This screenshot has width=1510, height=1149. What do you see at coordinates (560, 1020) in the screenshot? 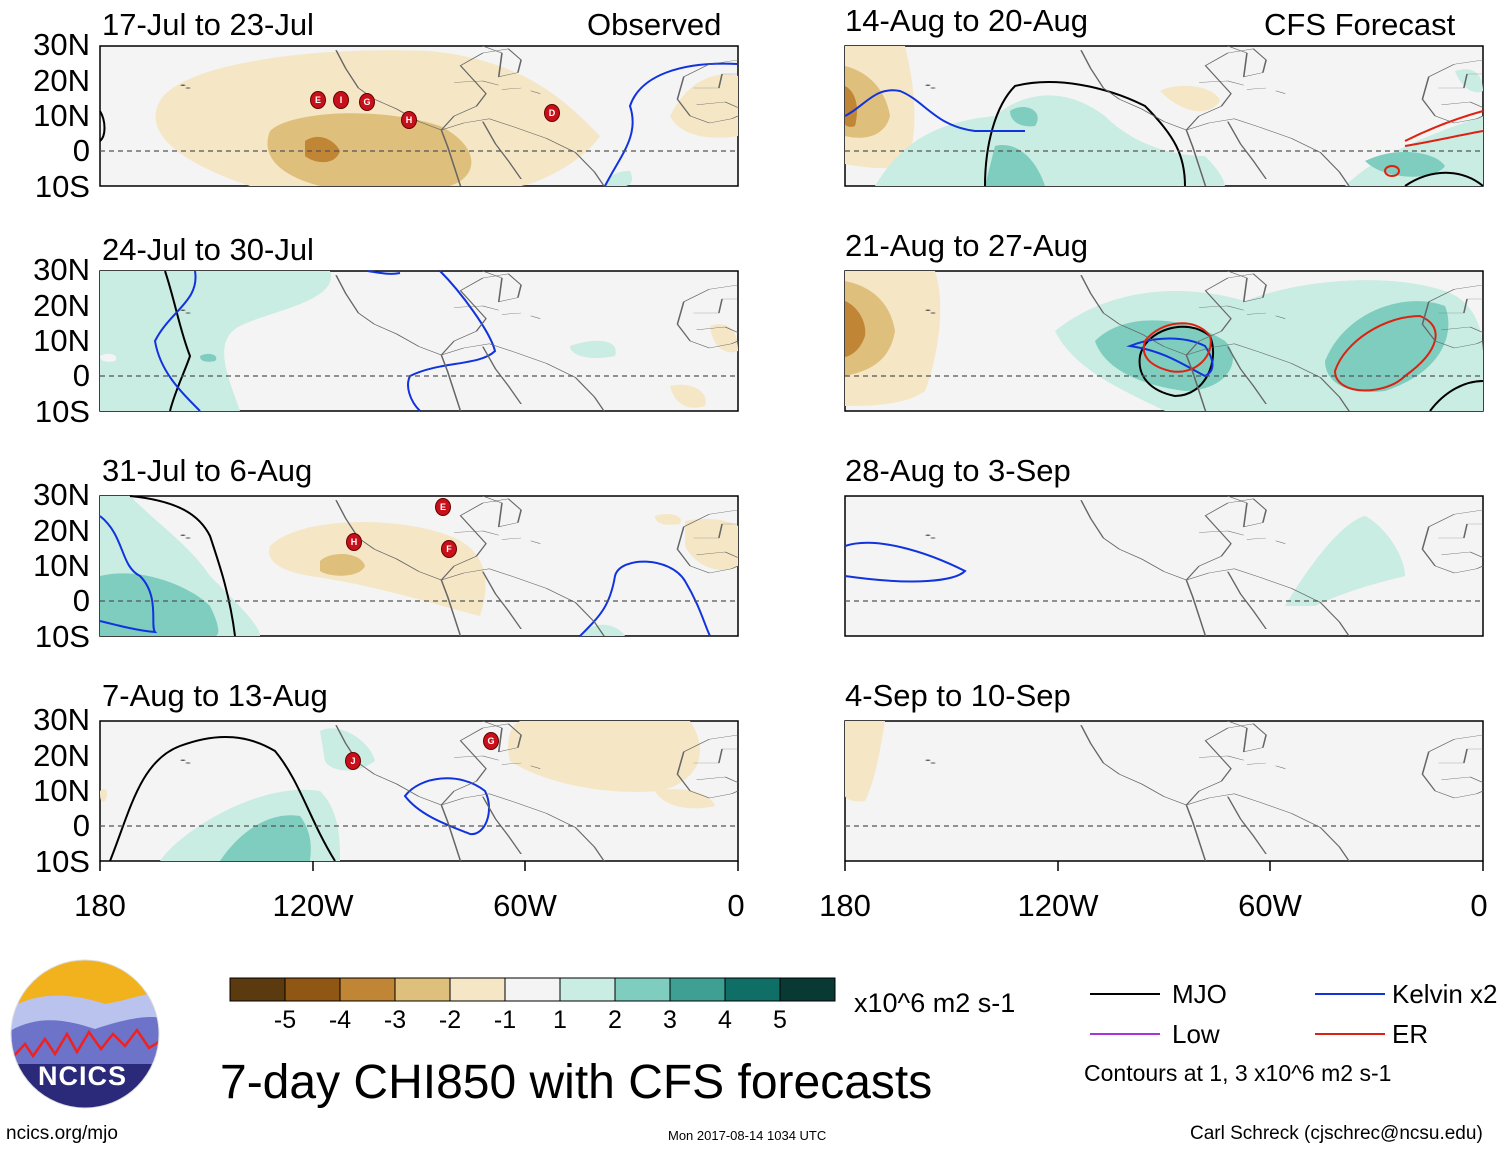
I see `colorbar-tick-label: 1` at bounding box center [560, 1020].